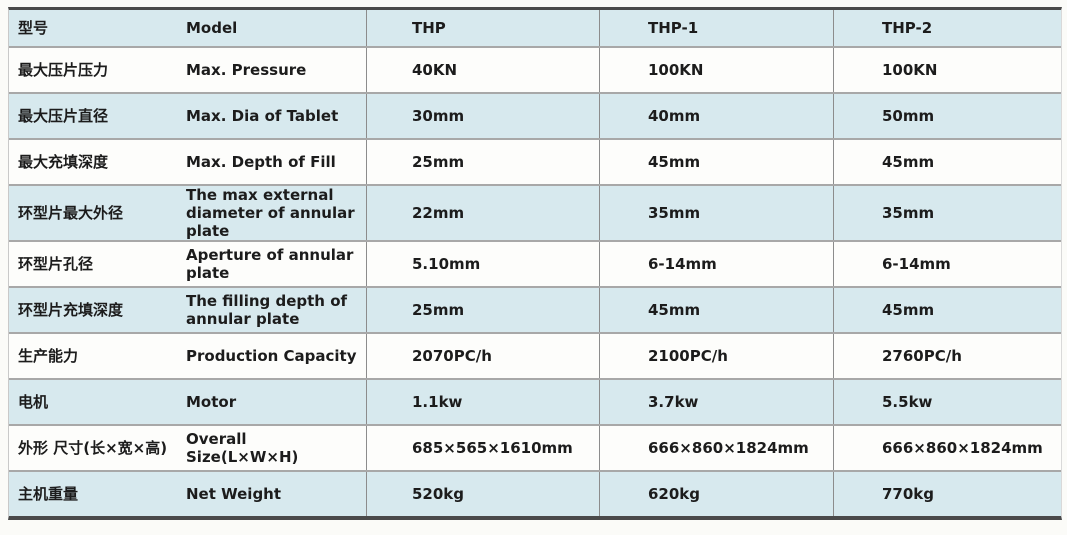 The height and width of the screenshot is (535, 1067). What do you see at coordinates (63, 162) in the screenshot?
I see `row-label-cn: 最大充填深度` at bounding box center [63, 162].